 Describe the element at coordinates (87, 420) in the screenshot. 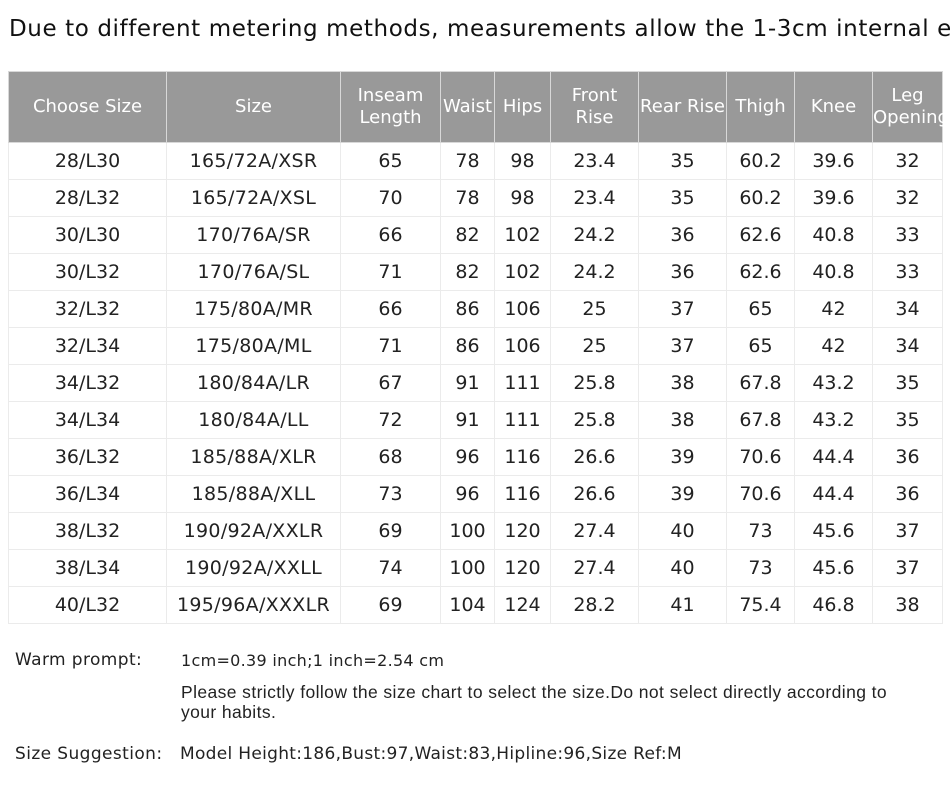

I see `cell-choose-size: 34/L34` at that location.